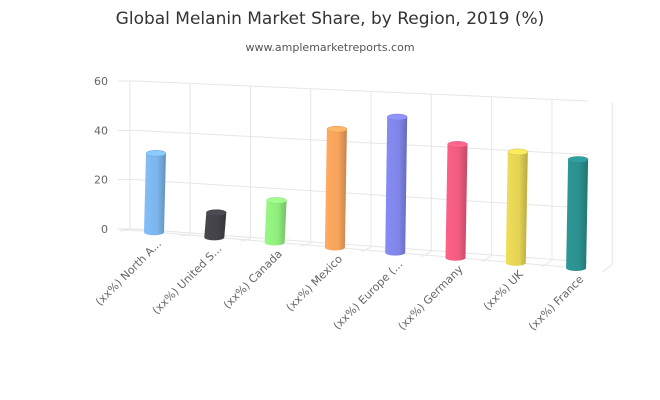 The width and height of the screenshot is (660, 400). I want to click on x-tick-label: (xx%) France, so click(556, 303).